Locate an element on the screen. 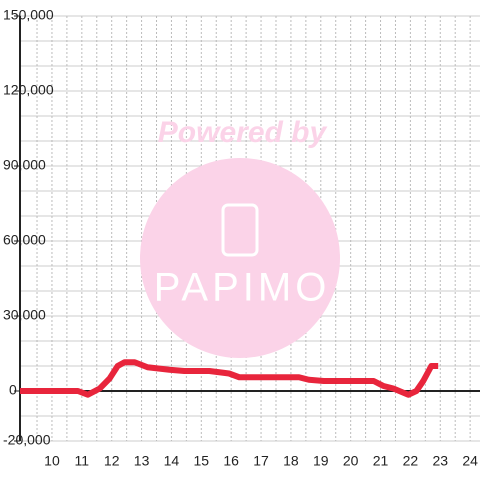 The width and height of the screenshot is (480, 480). x-tick-label: 24 is located at coordinates (470, 461).